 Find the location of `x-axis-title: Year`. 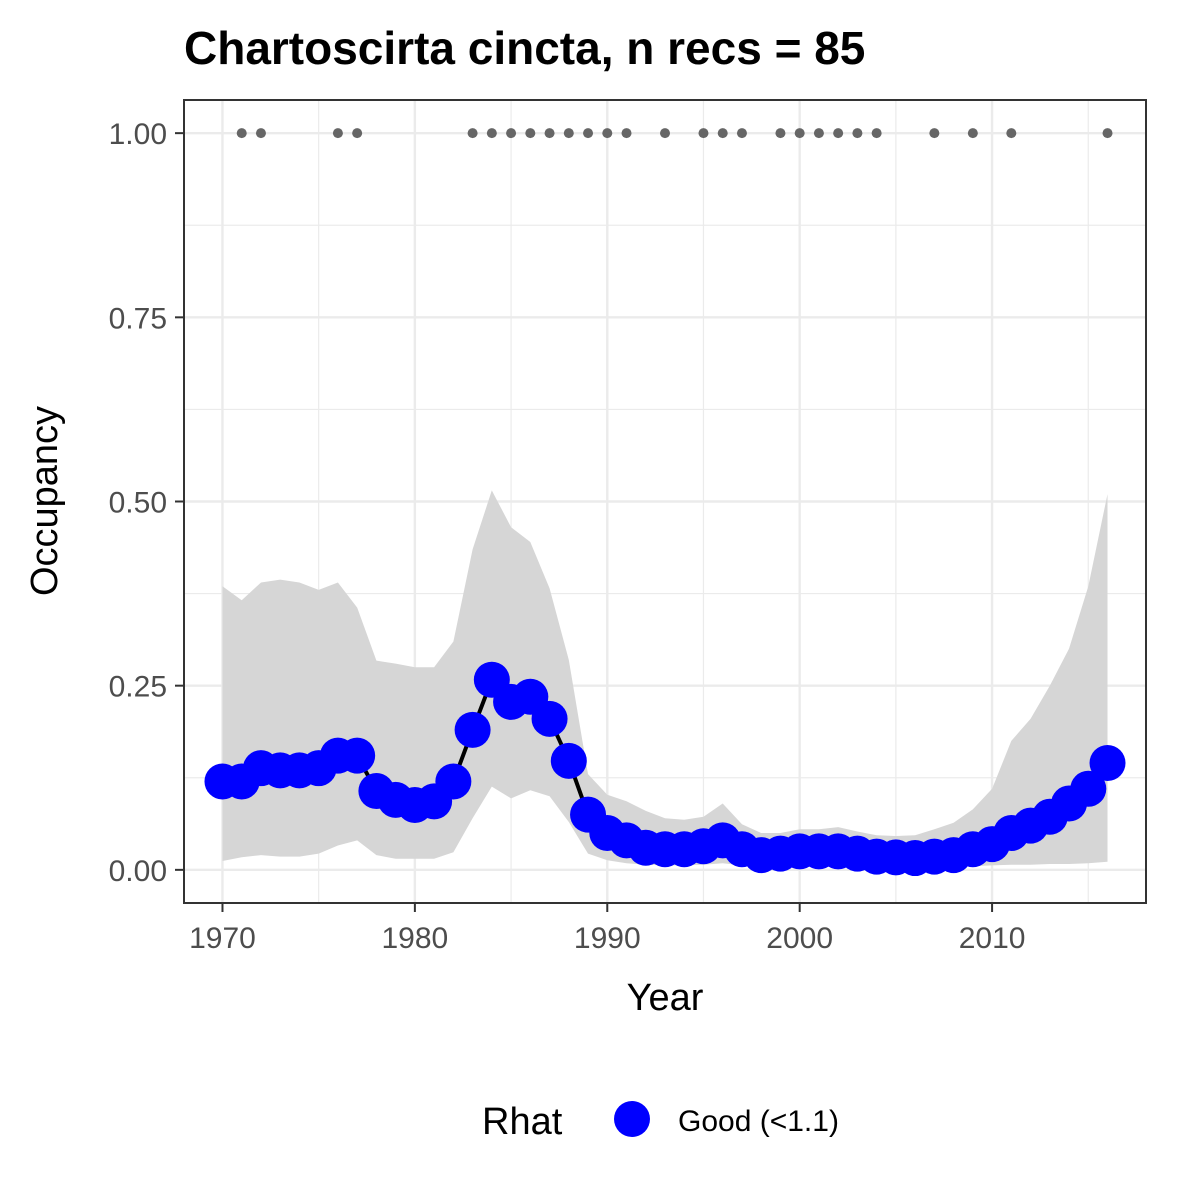

x-axis-title: Year is located at coordinates (665, 998).